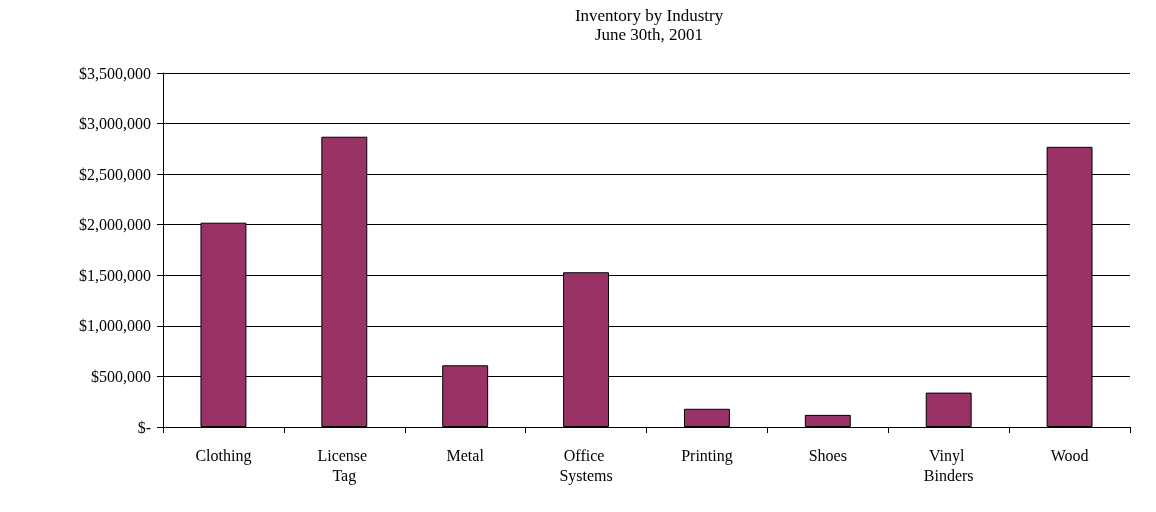 The width and height of the screenshot is (1156, 512). I want to click on x-tick-label: License Tag, so click(344, 465).